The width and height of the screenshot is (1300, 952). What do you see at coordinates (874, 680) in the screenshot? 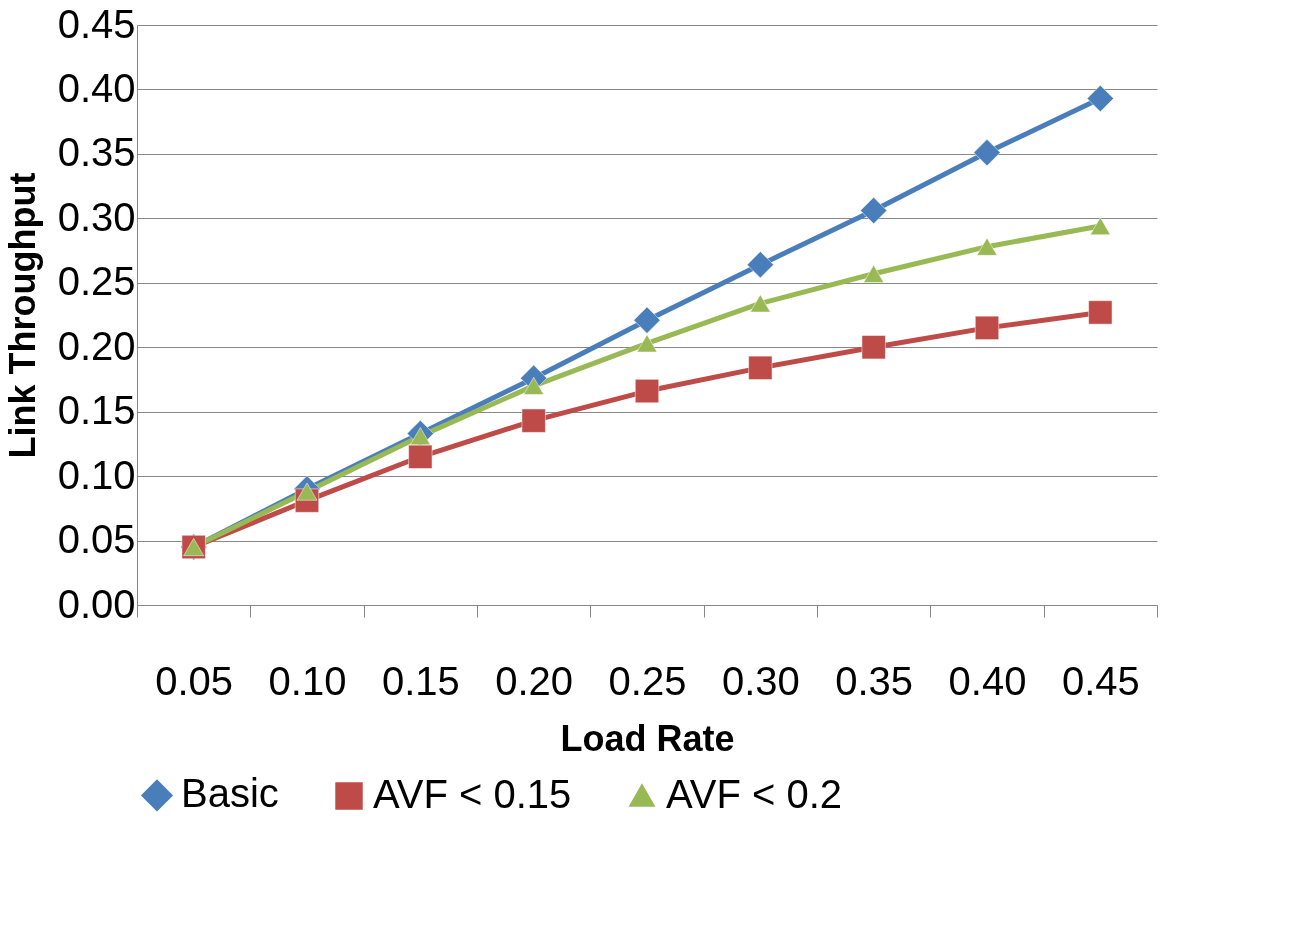
I see `x-tick-label: 0.35` at bounding box center [874, 680].